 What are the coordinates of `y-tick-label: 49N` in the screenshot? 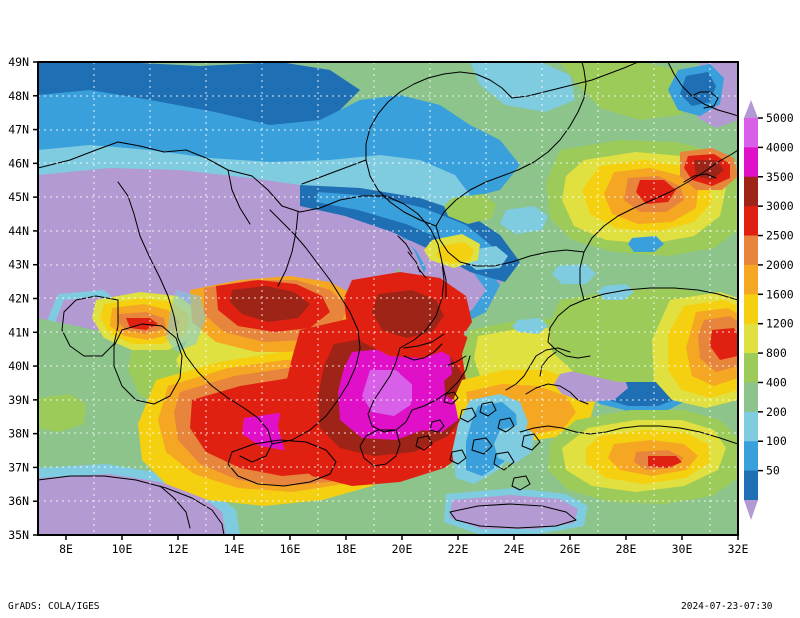 It's located at (18, 62).